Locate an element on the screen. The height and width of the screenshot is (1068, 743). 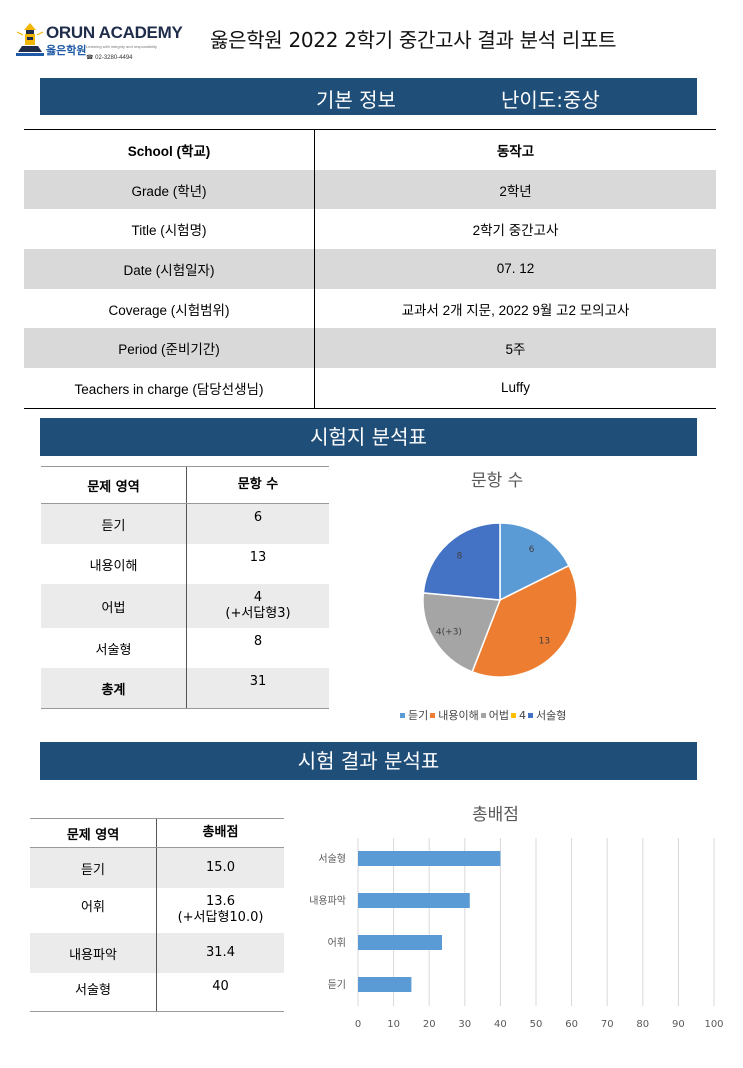
table-row: Grade (학년) 2학년 is located at coordinates (370, 189).